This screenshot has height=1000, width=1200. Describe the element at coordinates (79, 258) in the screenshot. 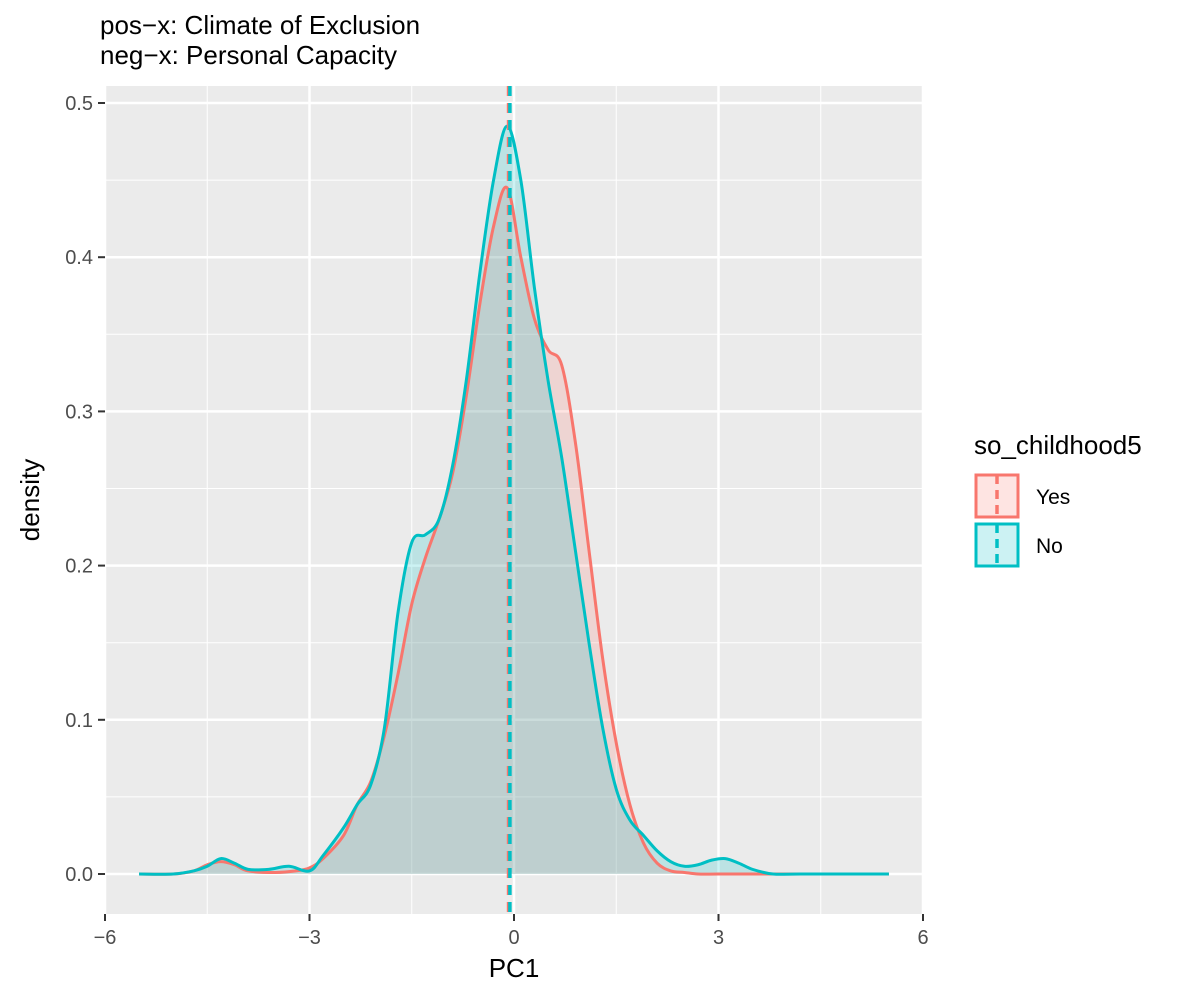

I see `y-tick-label: 0.4` at that location.